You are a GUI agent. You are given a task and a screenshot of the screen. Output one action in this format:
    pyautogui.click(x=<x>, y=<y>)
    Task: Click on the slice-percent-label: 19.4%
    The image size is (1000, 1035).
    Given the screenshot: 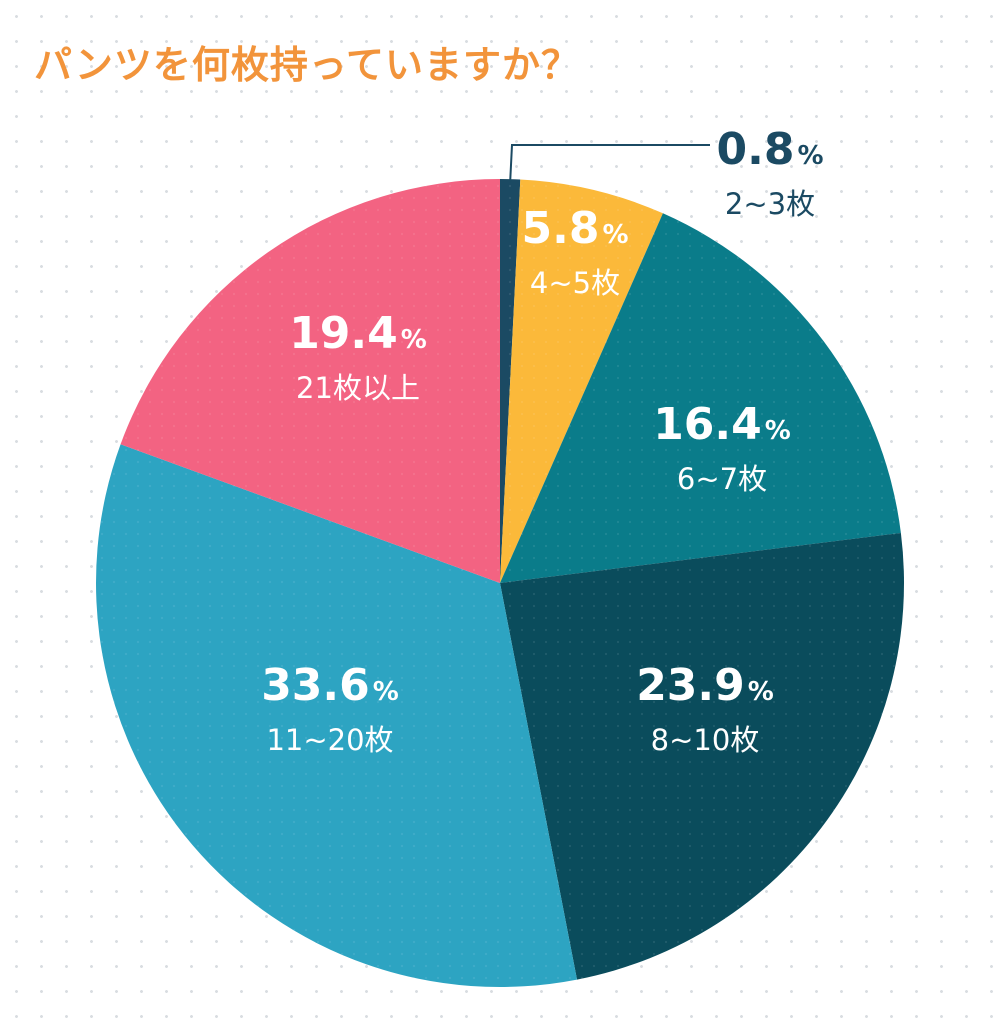 What is the action you would take?
    pyautogui.click(x=358, y=333)
    